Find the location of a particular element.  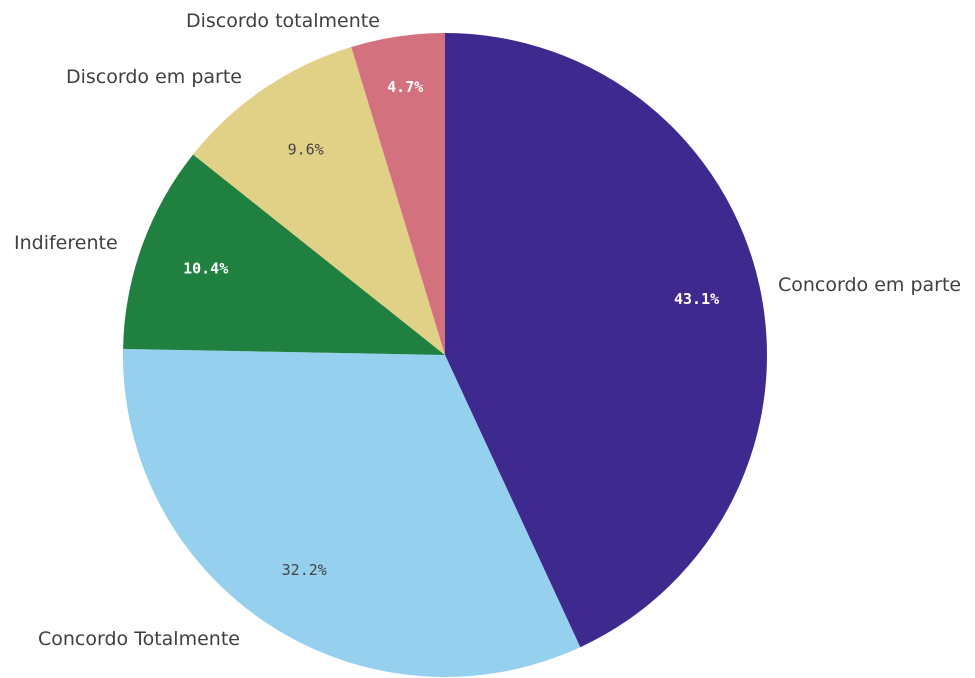

data-label-indiferente: 10.4% is located at coordinates (205, 268).